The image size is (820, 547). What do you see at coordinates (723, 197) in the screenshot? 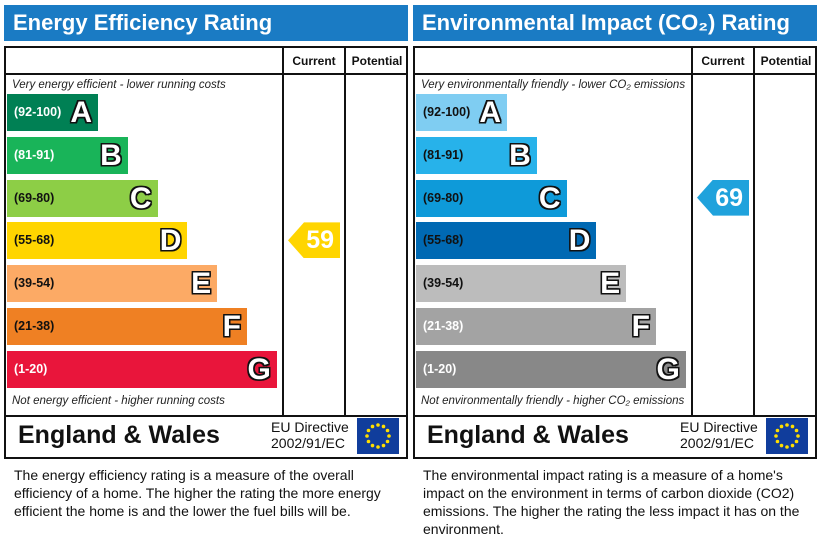
I see `current-rating-arrow: 69` at bounding box center [723, 197].